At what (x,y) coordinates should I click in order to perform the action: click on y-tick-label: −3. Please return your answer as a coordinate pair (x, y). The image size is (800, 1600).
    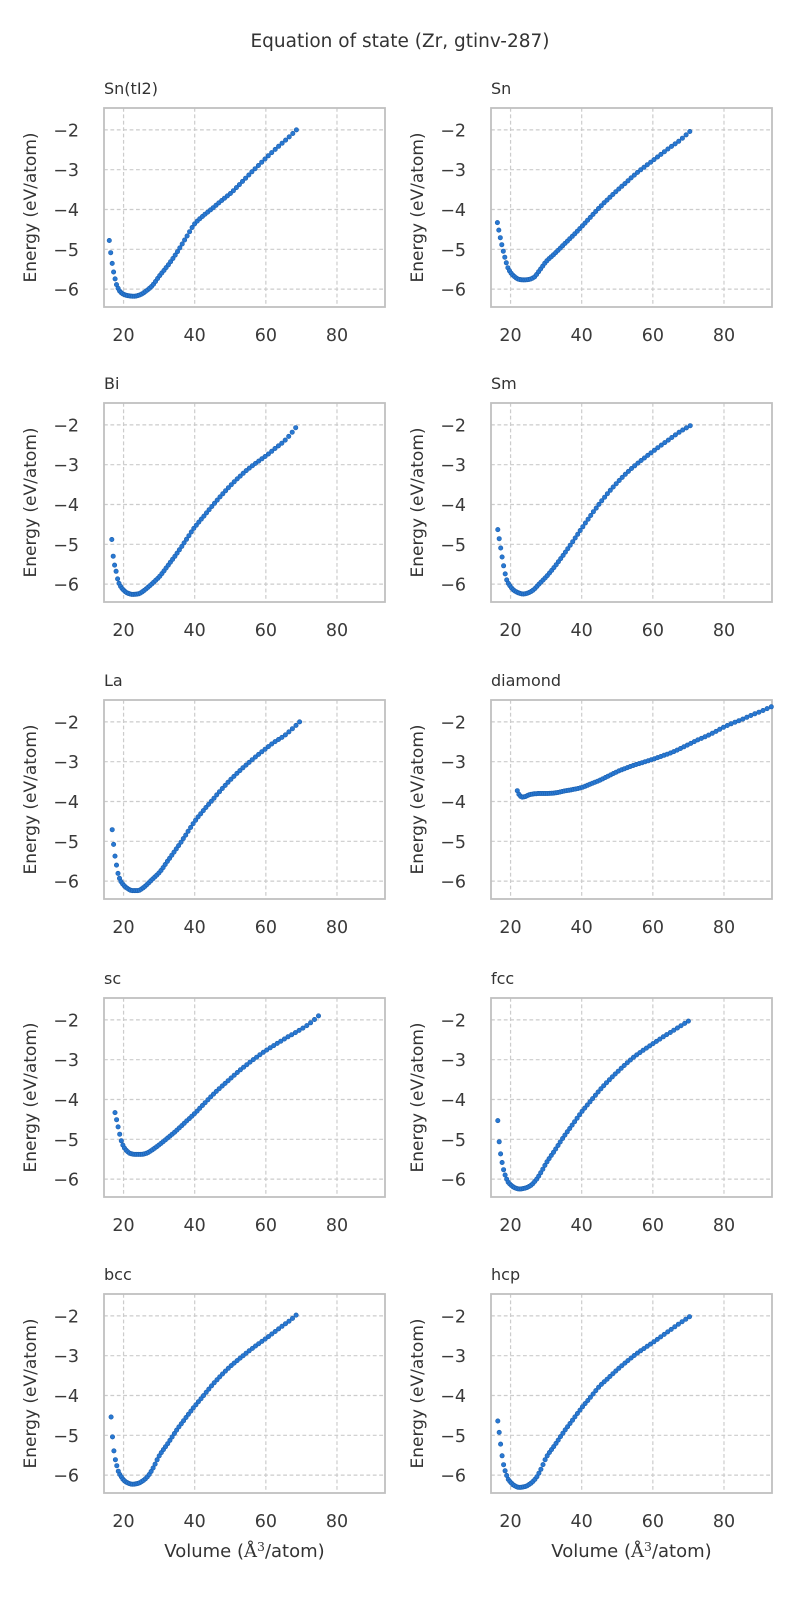
    Looking at the image, I should click on (453, 1357).